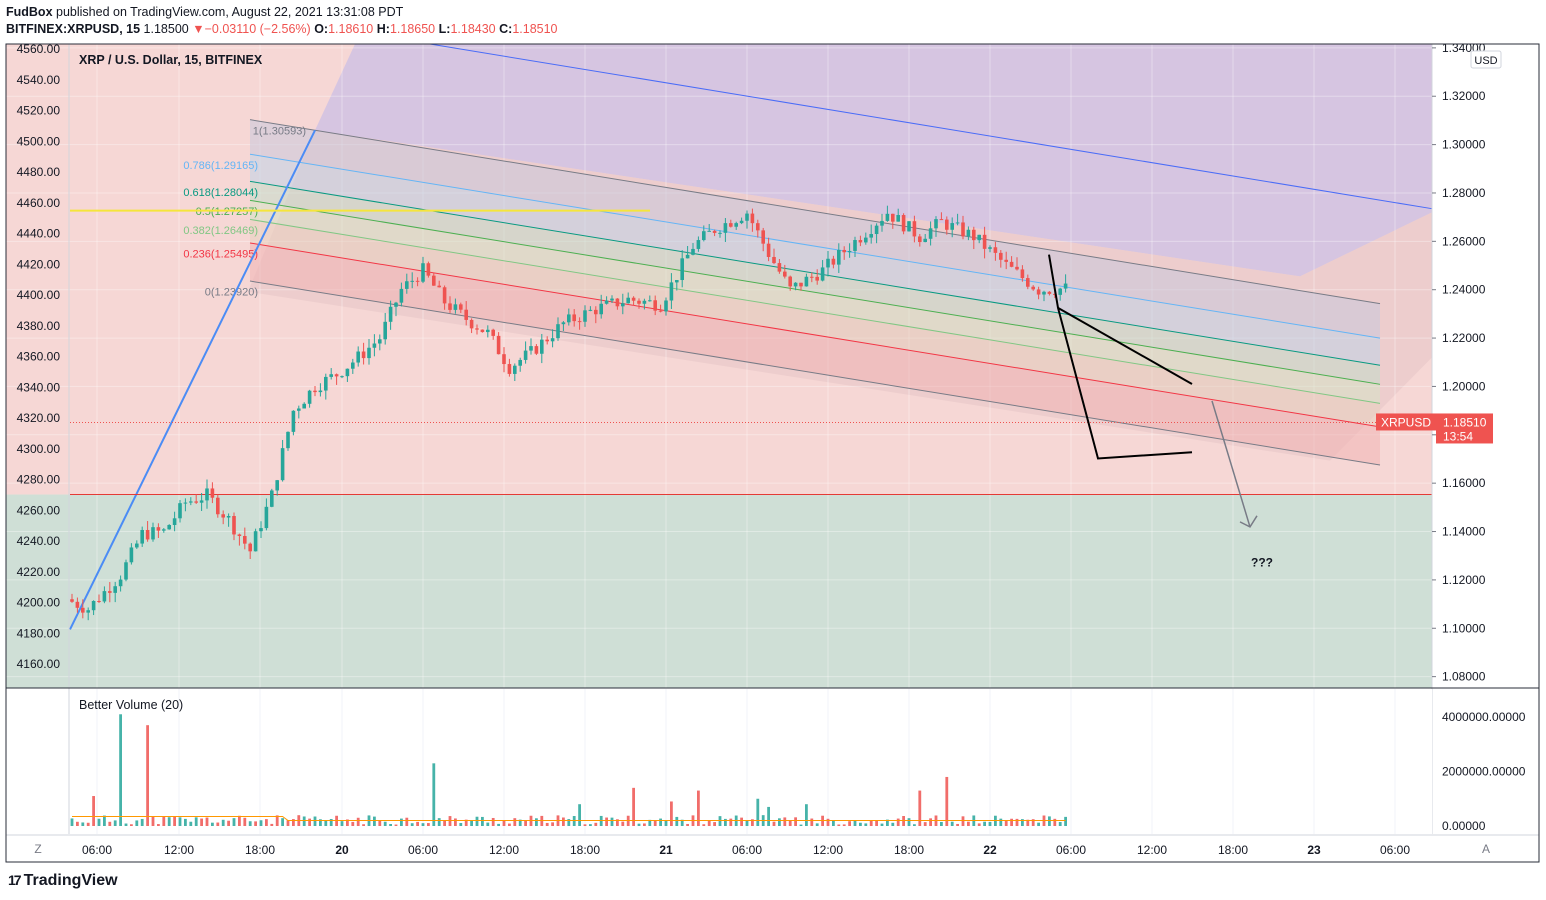  Describe the element at coordinates (444, 29) in the screenshot. I see `low-label: L:` at that location.